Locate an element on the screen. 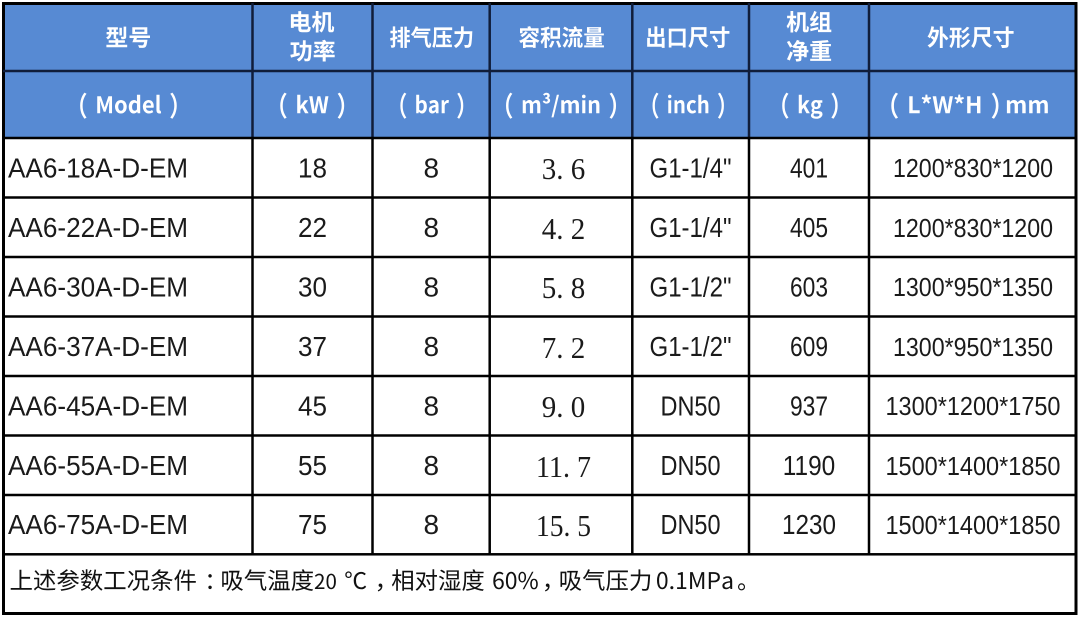 The image size is (1080, 623). svg-text: 609 is located at coordinates (809, 346).